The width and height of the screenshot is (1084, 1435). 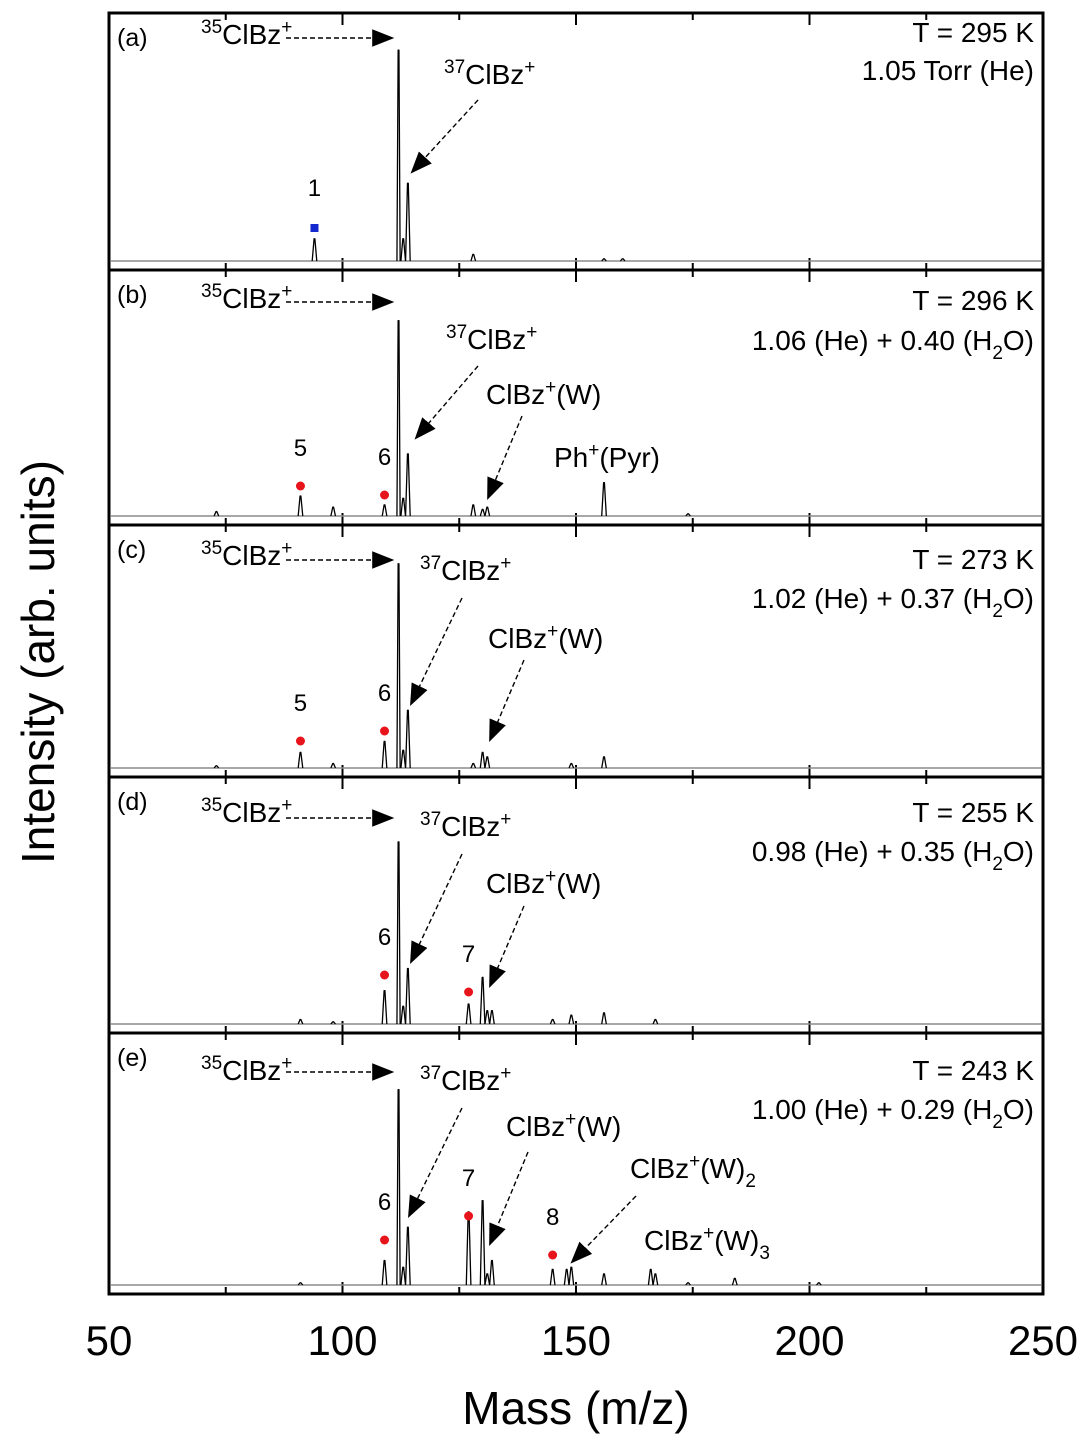 What do you see at coordinates (973, 1070) in the screenshot?
I see `condition-text: T = 243 K` at bounding box center [973, 1070].